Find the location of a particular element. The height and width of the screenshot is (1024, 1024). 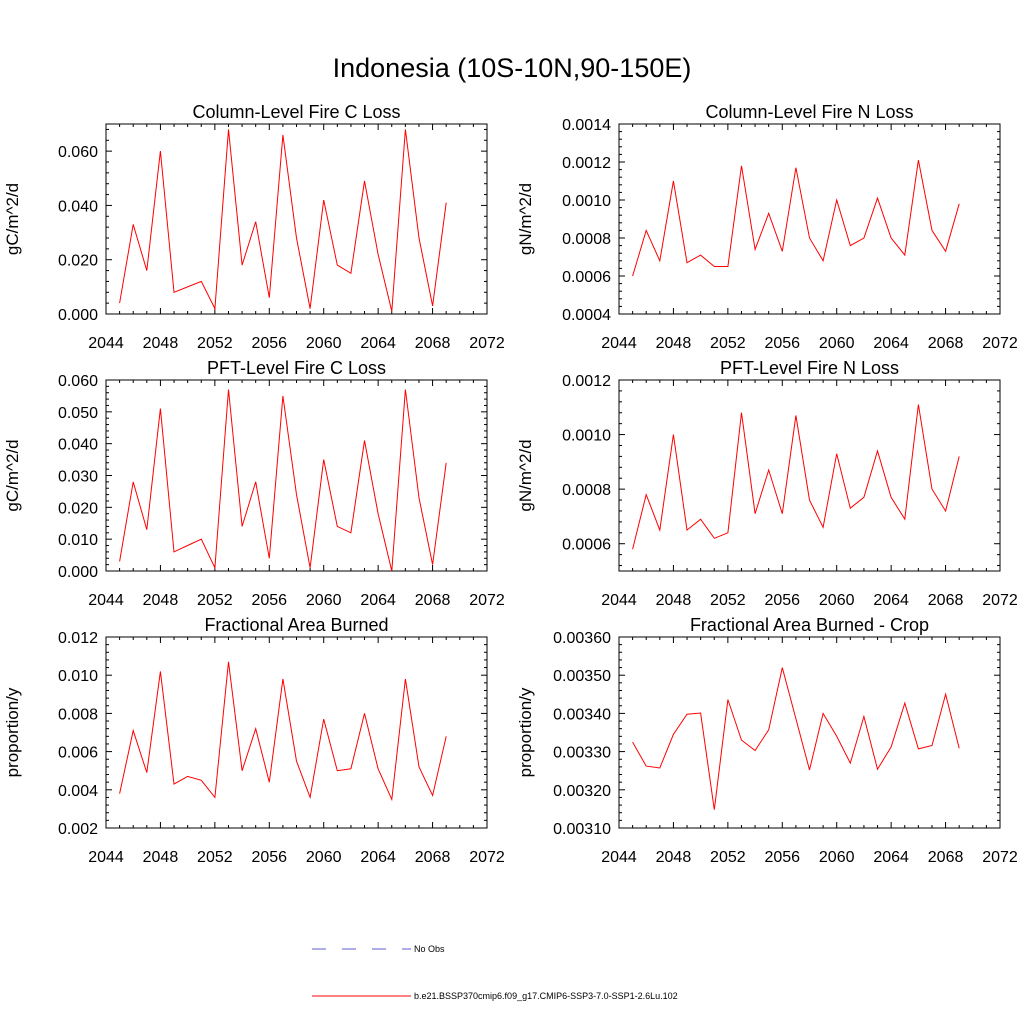

y-tick-label: 0.000 is located at coordinates (78, 315).